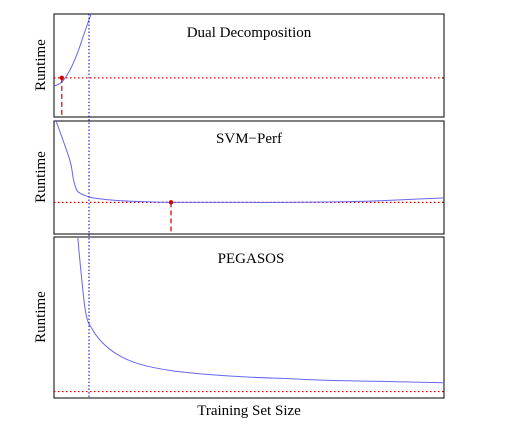 The image size is (529, 436). Describe the element at coordinates (249, 33) in the screenshot. I see `panel-title: Dual Decomposition` at that location.